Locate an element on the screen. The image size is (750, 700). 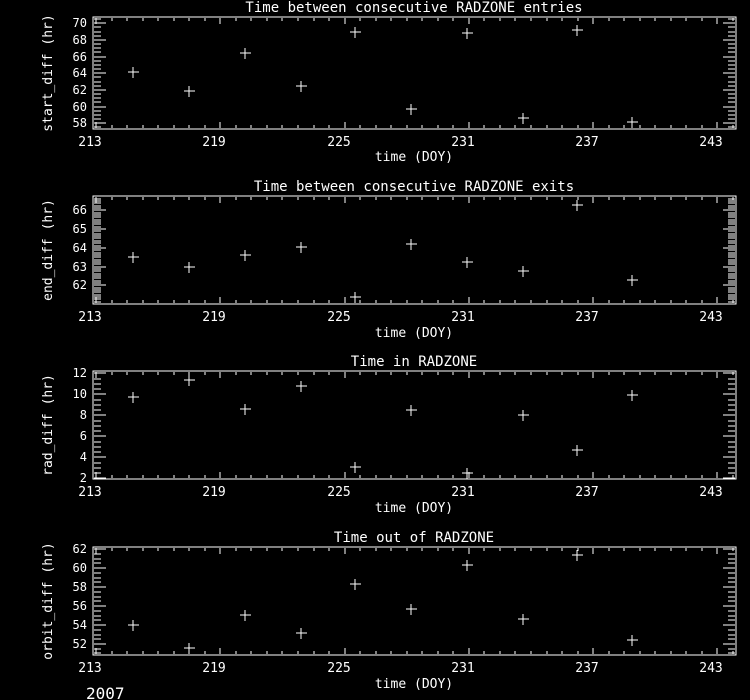
plot4-x-axis-label: time (DOY) is located at coordinates (414, 684).